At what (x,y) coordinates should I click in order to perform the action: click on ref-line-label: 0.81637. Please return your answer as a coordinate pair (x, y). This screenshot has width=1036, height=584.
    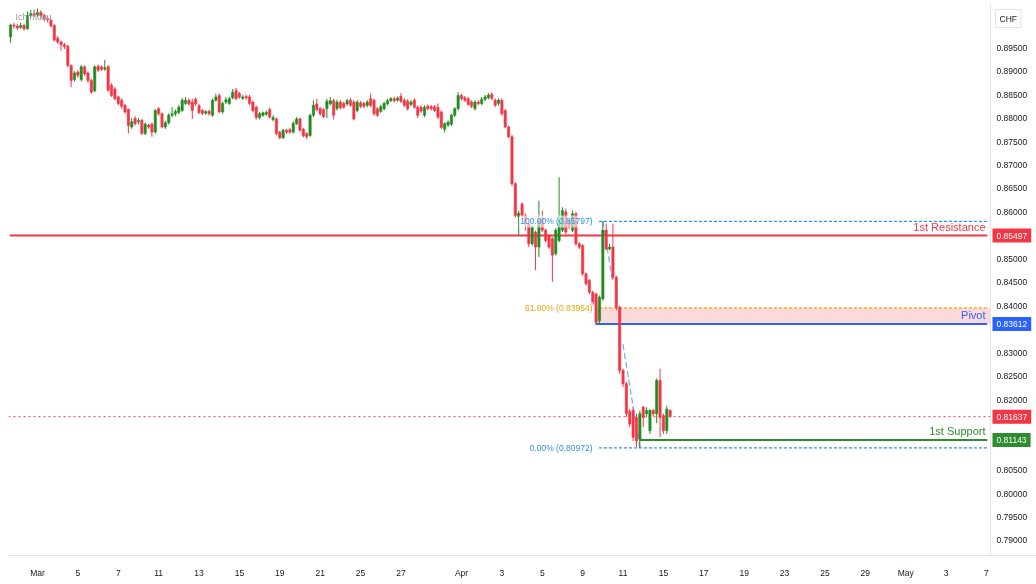
    Looking at the image, I should click on (1012, 416).